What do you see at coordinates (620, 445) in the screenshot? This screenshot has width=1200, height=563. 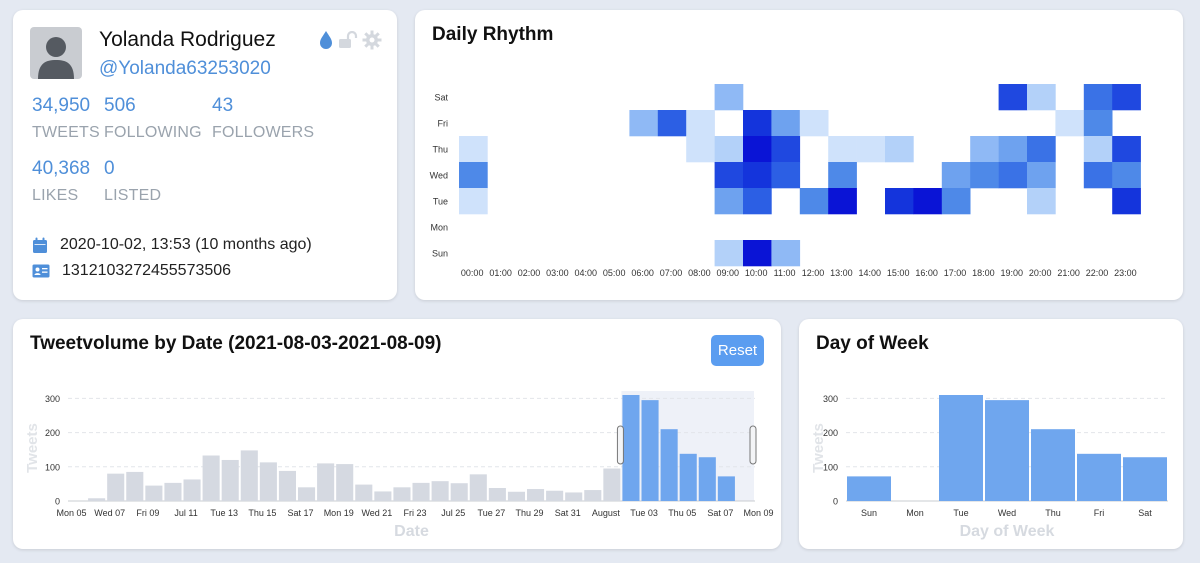 I see `brush-handle-left` at bounding box center [620, 445].